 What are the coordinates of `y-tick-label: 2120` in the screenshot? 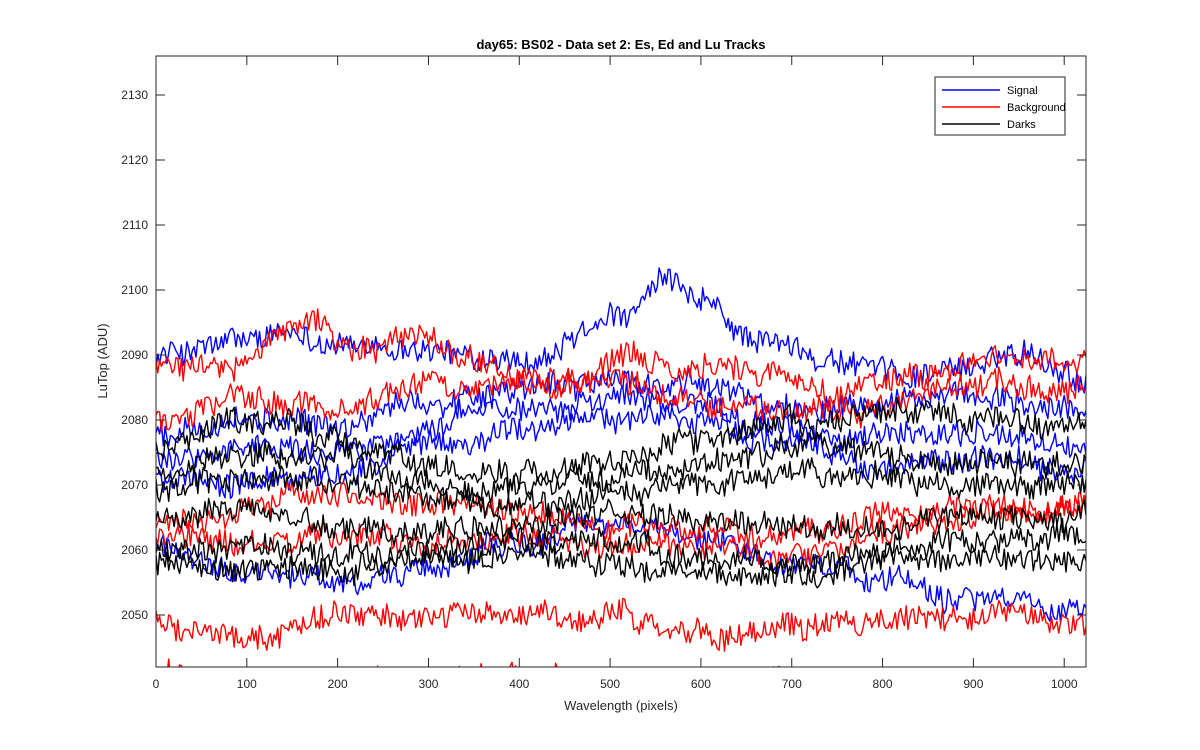 It's located at (134, 160).